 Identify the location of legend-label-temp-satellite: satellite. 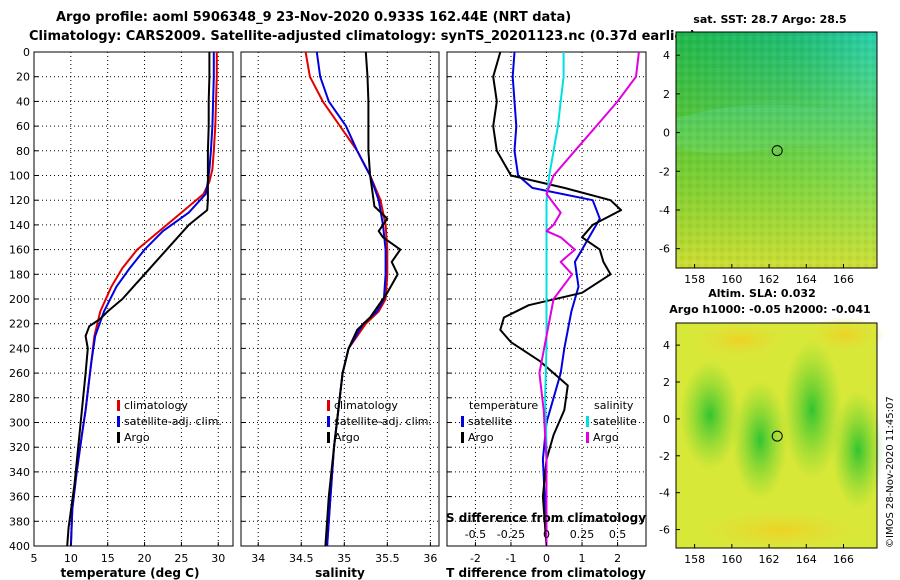
(490, 421).